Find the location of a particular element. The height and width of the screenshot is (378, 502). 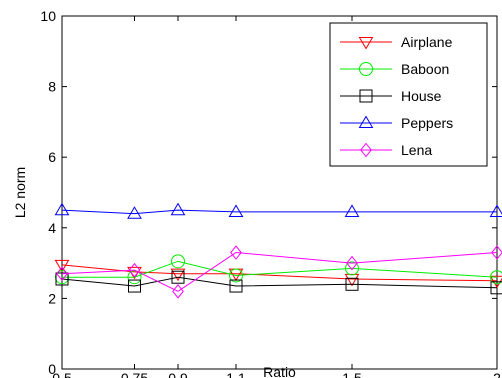

y-tick-label: 4 is located at coordinates (52, 228).